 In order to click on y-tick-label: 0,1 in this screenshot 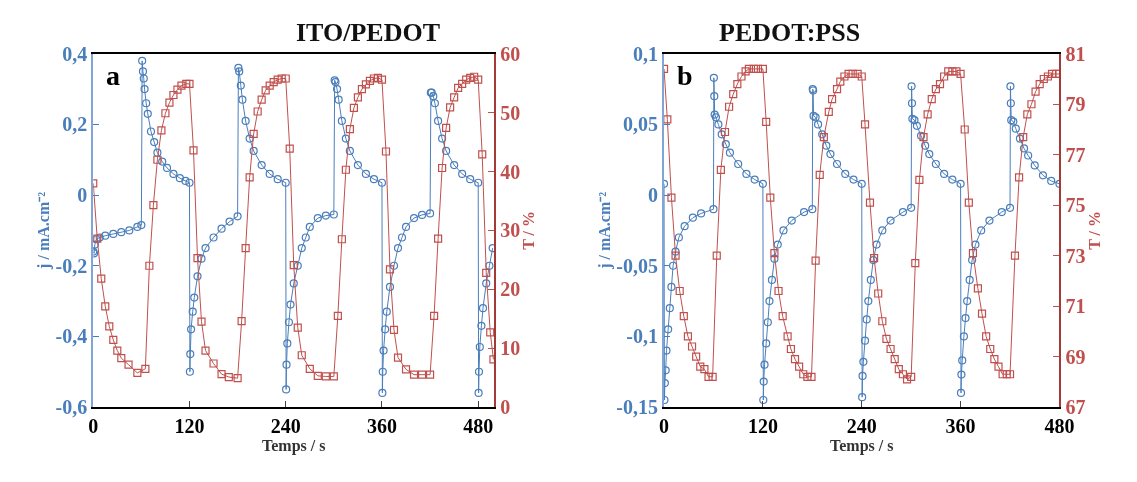, I will do `click(646, 53)`.